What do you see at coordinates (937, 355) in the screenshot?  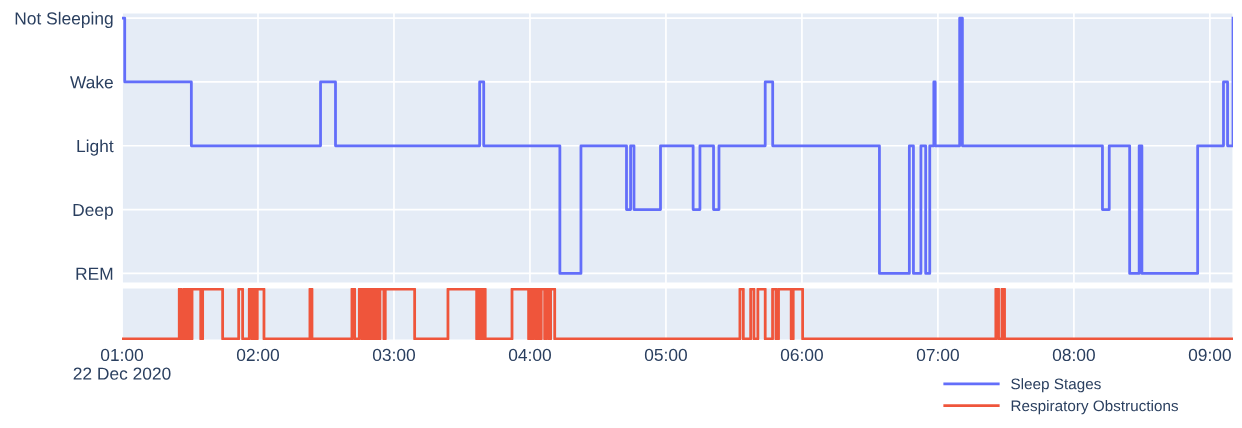 I see `x-tick-label: 07:00` at bounding box center [937, 355].